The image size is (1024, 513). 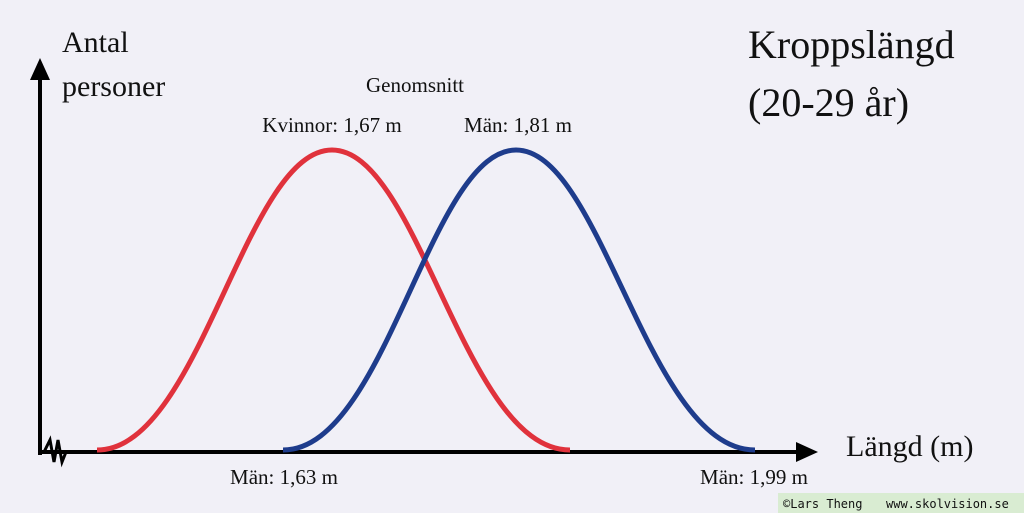 What do you see at coordinates (828, 102) in the screenshot?
I see `title: (20-29 år)` at bounding box center [828, 102].